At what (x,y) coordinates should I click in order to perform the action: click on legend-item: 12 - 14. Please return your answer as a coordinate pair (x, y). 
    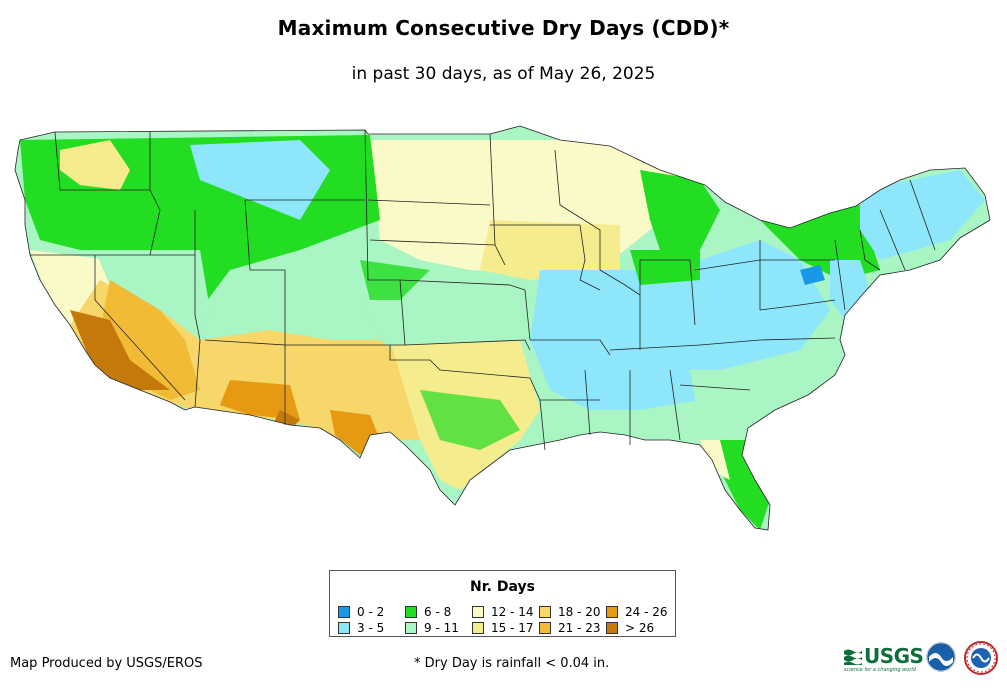
    Looking at the image, I should click on (505, 612).